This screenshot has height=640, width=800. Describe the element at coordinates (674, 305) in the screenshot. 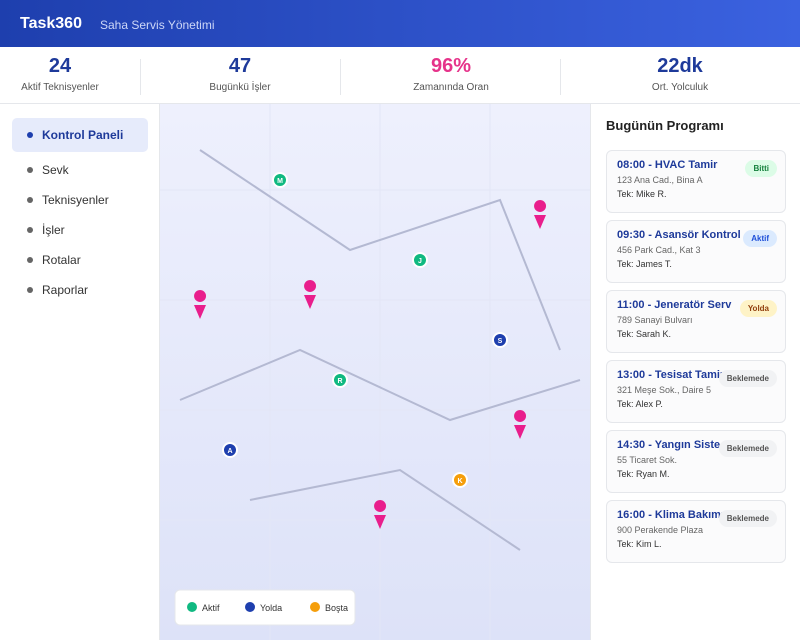

I see `job-title: 11:00 - Jeneratör Serv` at that location.